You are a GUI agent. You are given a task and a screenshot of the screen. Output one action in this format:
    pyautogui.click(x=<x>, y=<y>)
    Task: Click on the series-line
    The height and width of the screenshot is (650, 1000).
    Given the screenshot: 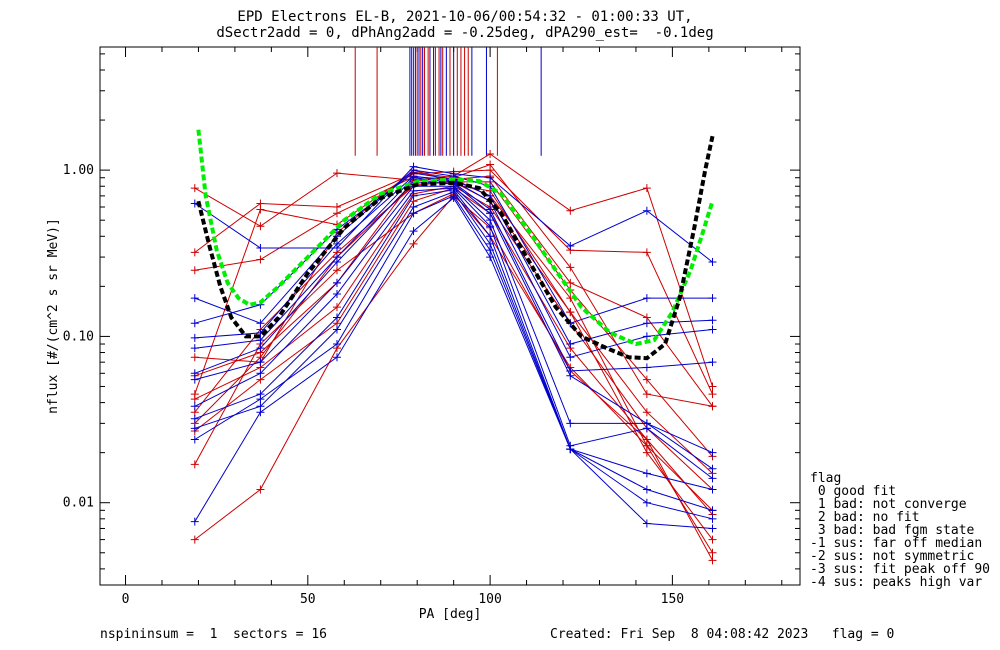 What is the action you would take?
    pyautogui.click(x=453, y=266)
    